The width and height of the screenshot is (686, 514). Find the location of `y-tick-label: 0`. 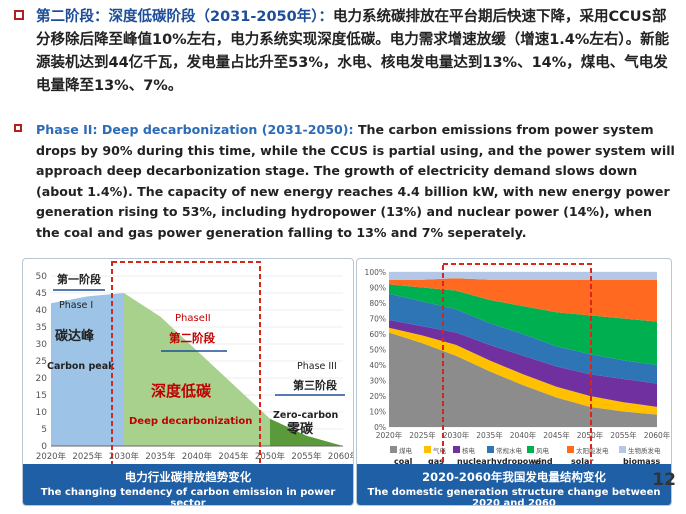

y-tick-label: 0 is located at coordinates (44, 447).